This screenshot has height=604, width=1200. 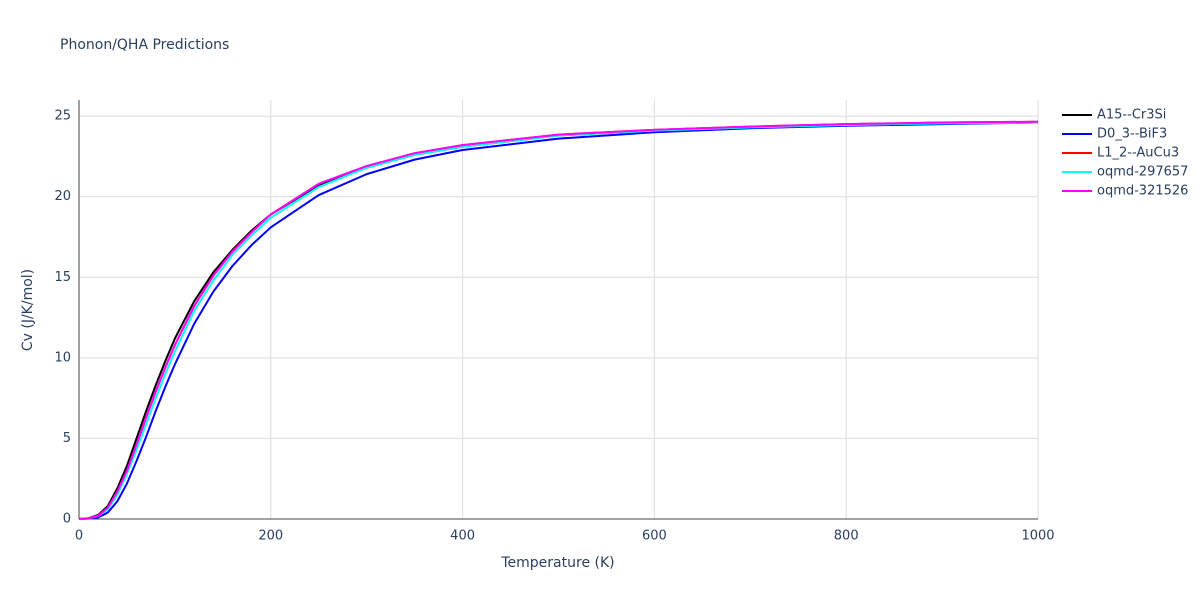 What do you see at coordinates (1037, 536) in the screenshot?
I see `x-tick-label: 1000` at bounding box center [1037, 536].